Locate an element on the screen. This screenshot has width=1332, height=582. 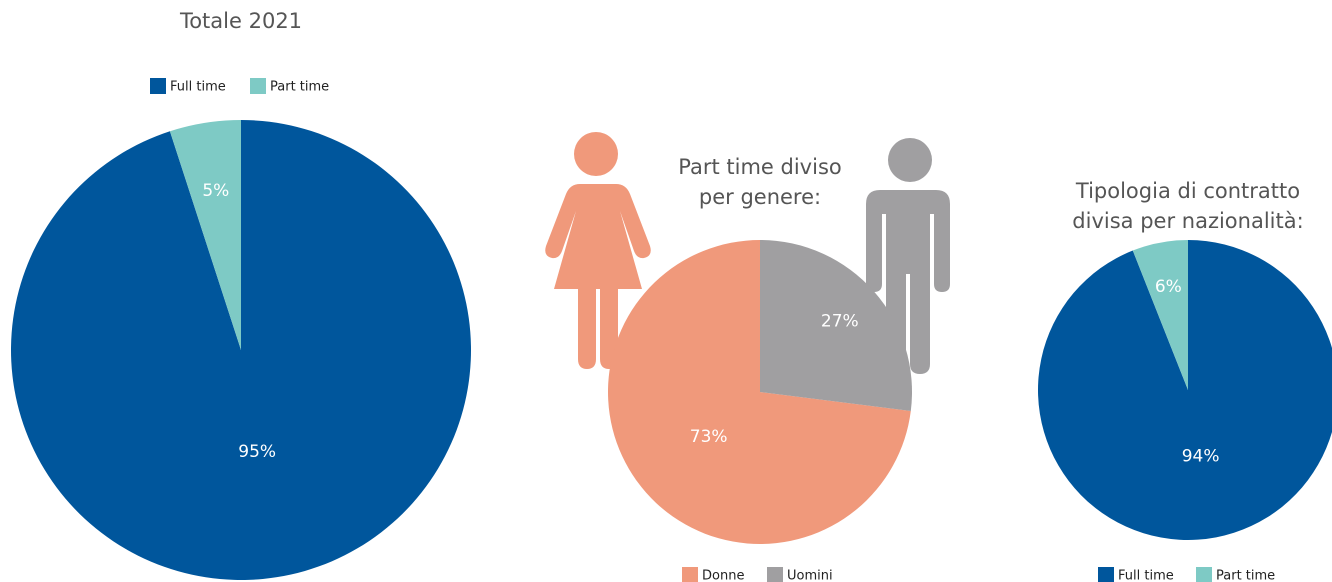
legend-label: Donne is located at coordinates (723, 575).